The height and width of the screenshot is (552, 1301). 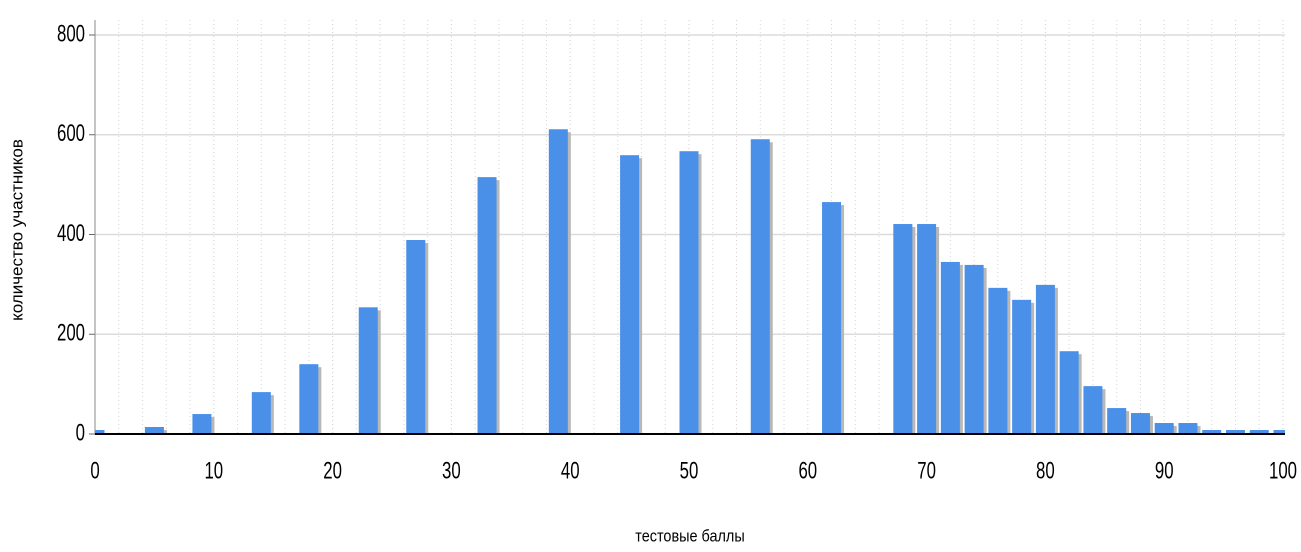 I want to click on x-tick-label: 80, so click(x=1045, y=470).